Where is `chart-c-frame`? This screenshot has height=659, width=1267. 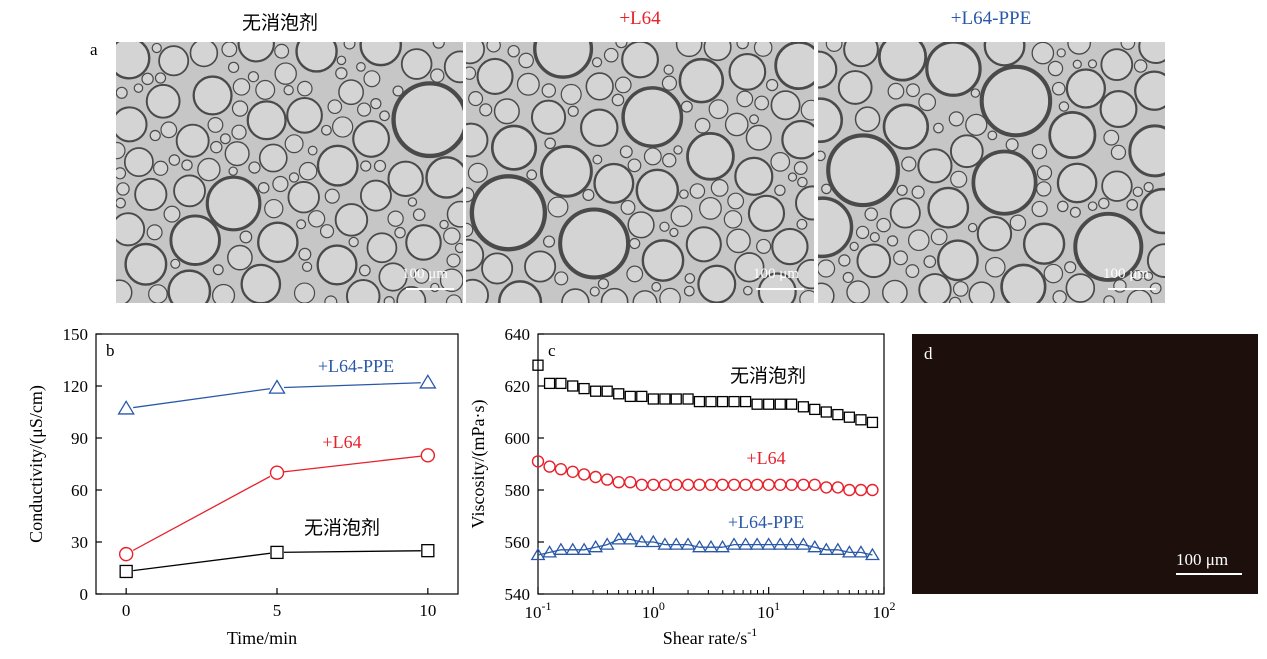
chart-c-frame is located at coordinates (711, 464).